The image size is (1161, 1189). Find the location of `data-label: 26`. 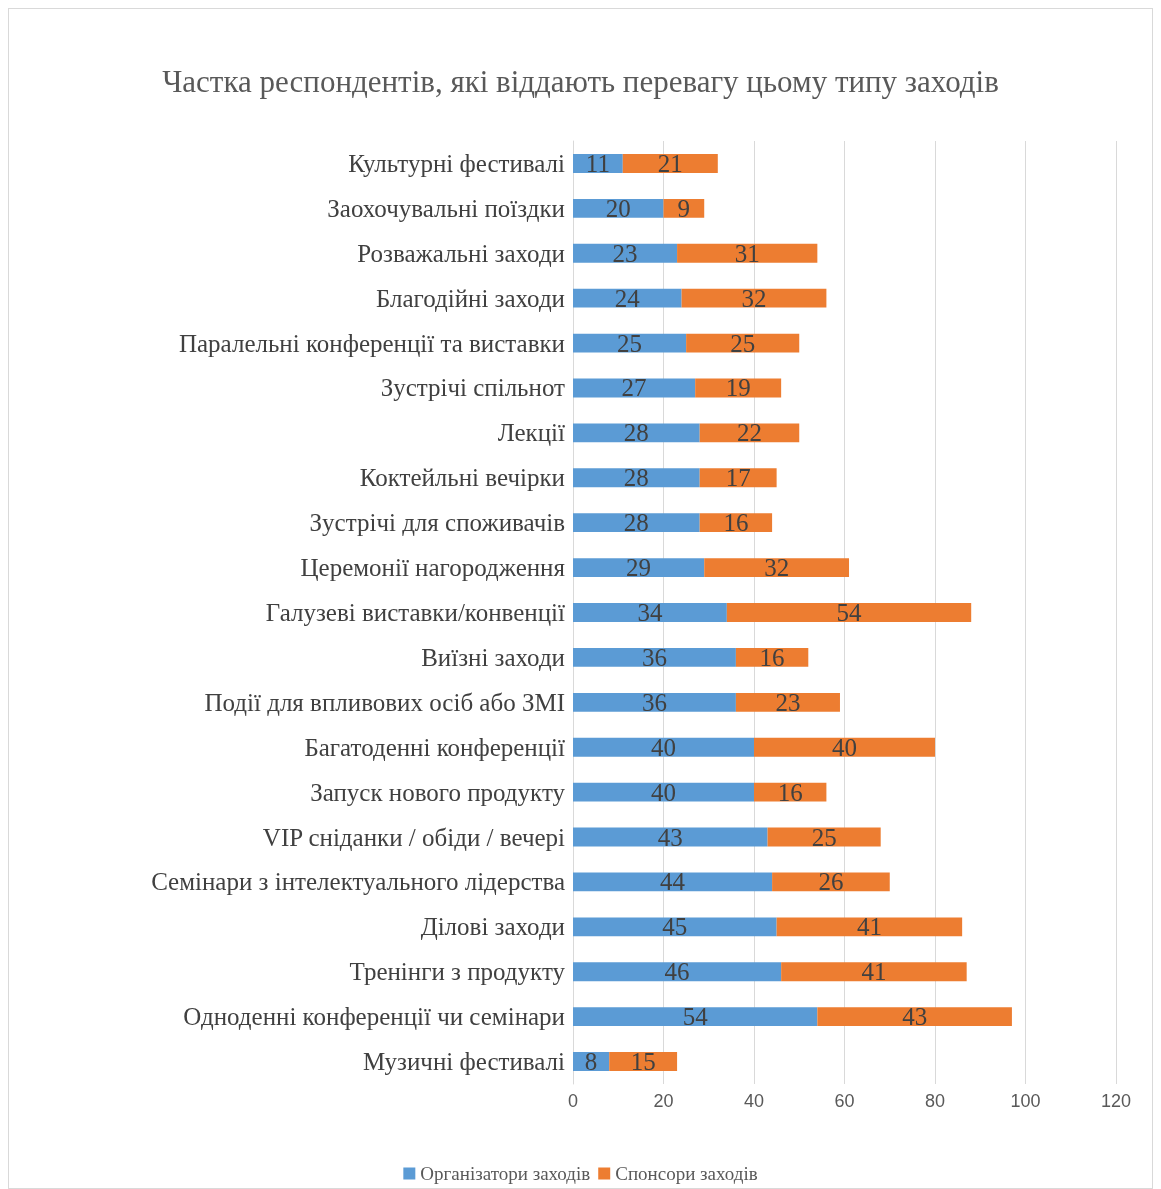

data-label: 26 is located at coordinates (831, 882).